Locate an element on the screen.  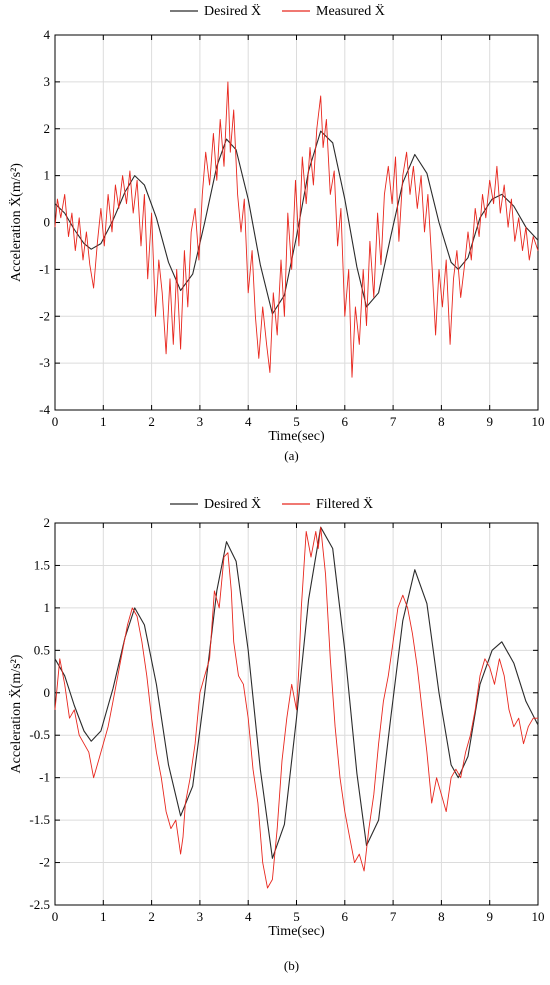
panel-caption: (b) is located at coordinates (291, 965).